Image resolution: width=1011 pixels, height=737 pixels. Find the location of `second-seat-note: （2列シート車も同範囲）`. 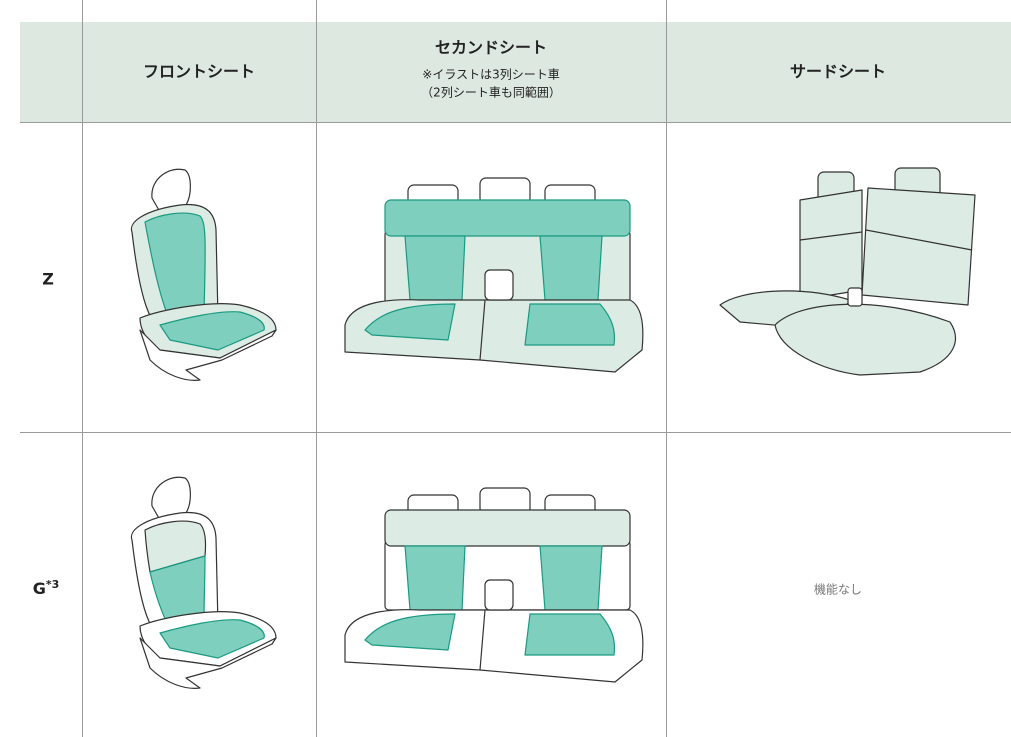

second-seat-note: （2列シート車も同範囲） is located at coordinates (491, 92).